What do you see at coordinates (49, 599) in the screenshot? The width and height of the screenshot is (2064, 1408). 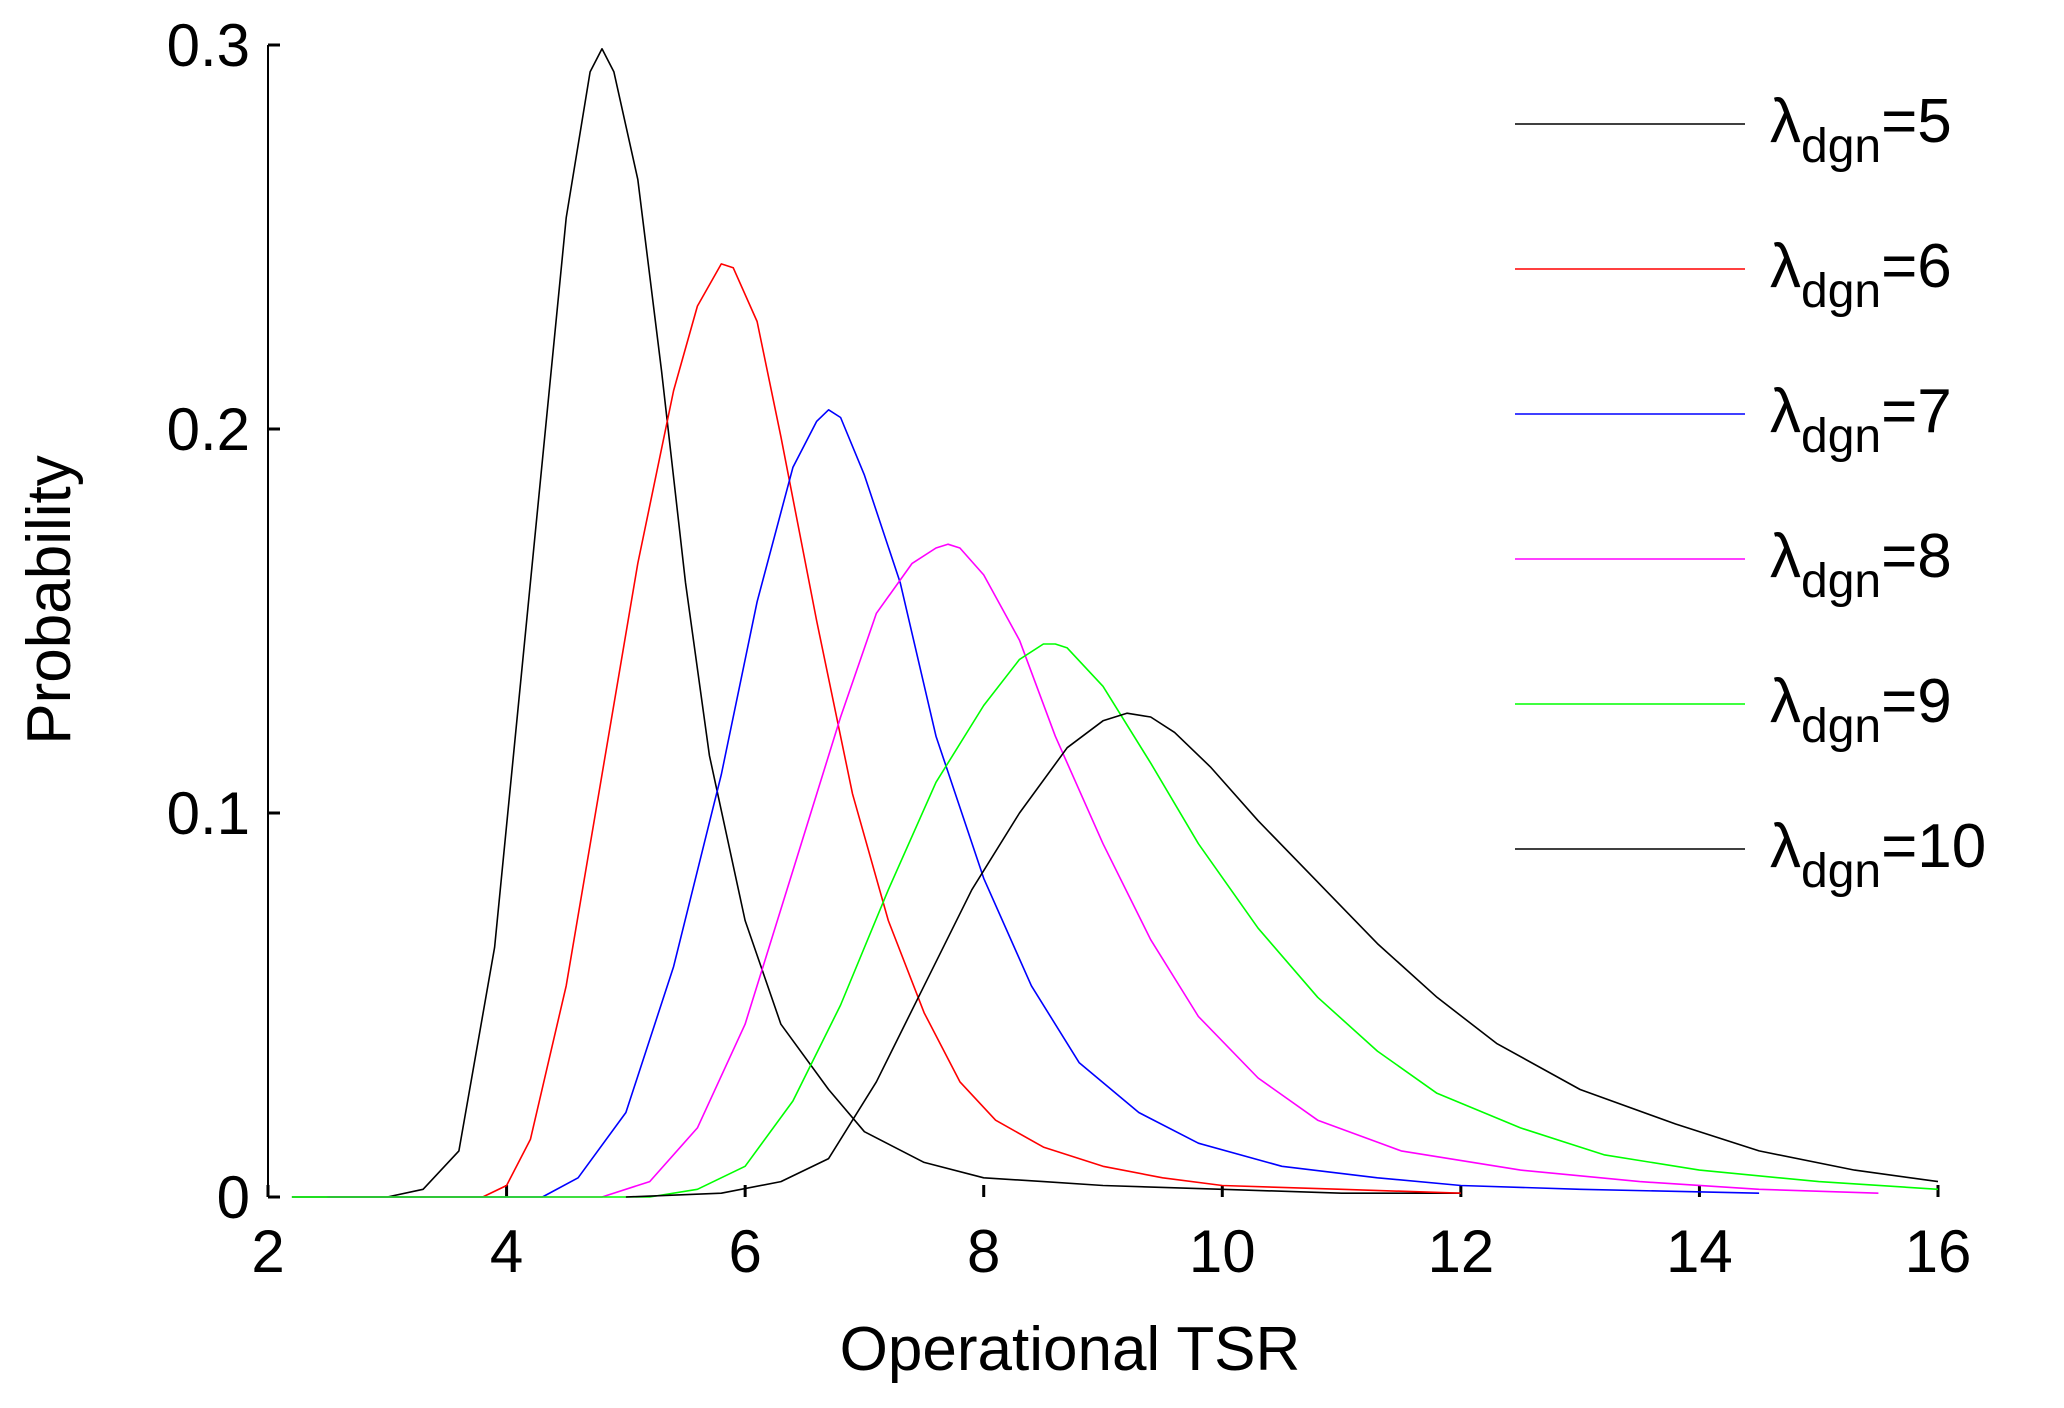 I see `y-axis-title: Probability` at bounding box center [49, 599].